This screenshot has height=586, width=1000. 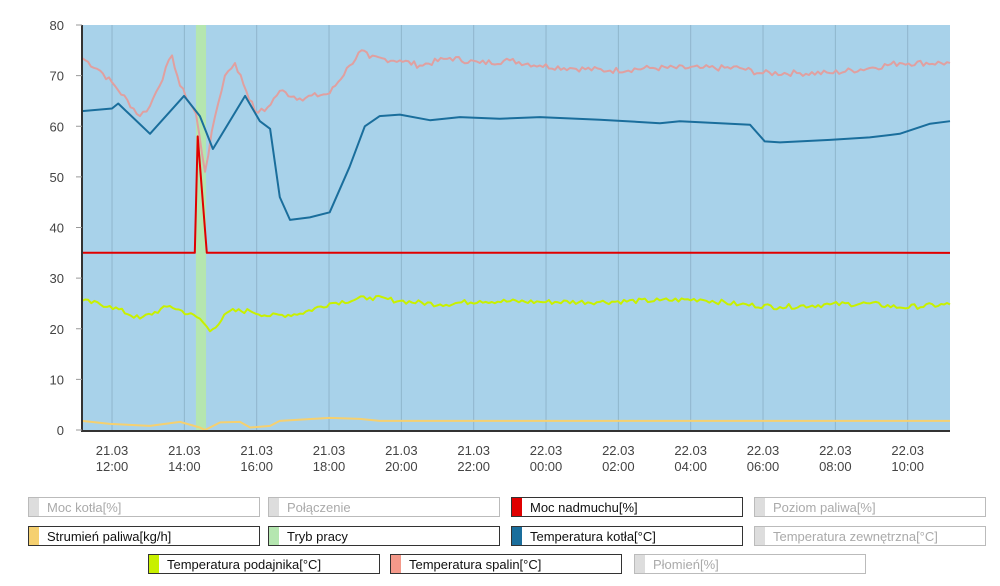 What do you see at coordinates (57, 228) in the screenshot?
I see `y-tick-label: 40` at bounding box center [57, 228].